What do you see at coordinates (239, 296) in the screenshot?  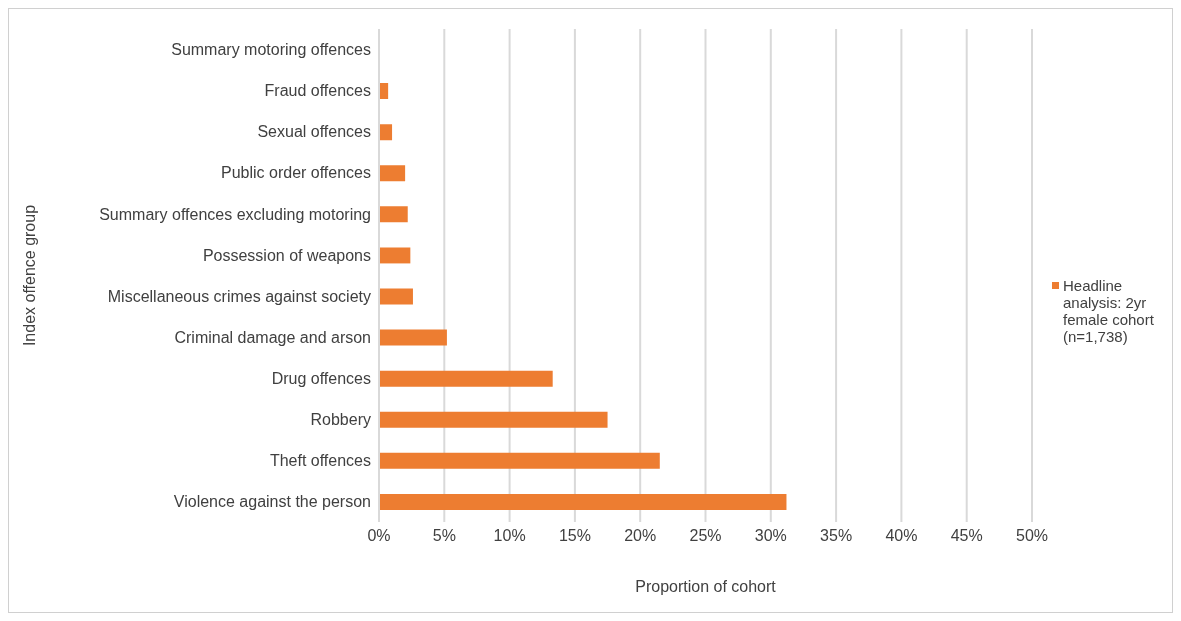 I see `y-tick-label: Miscellaneous crimes against society` at bounding box center [239, 296].